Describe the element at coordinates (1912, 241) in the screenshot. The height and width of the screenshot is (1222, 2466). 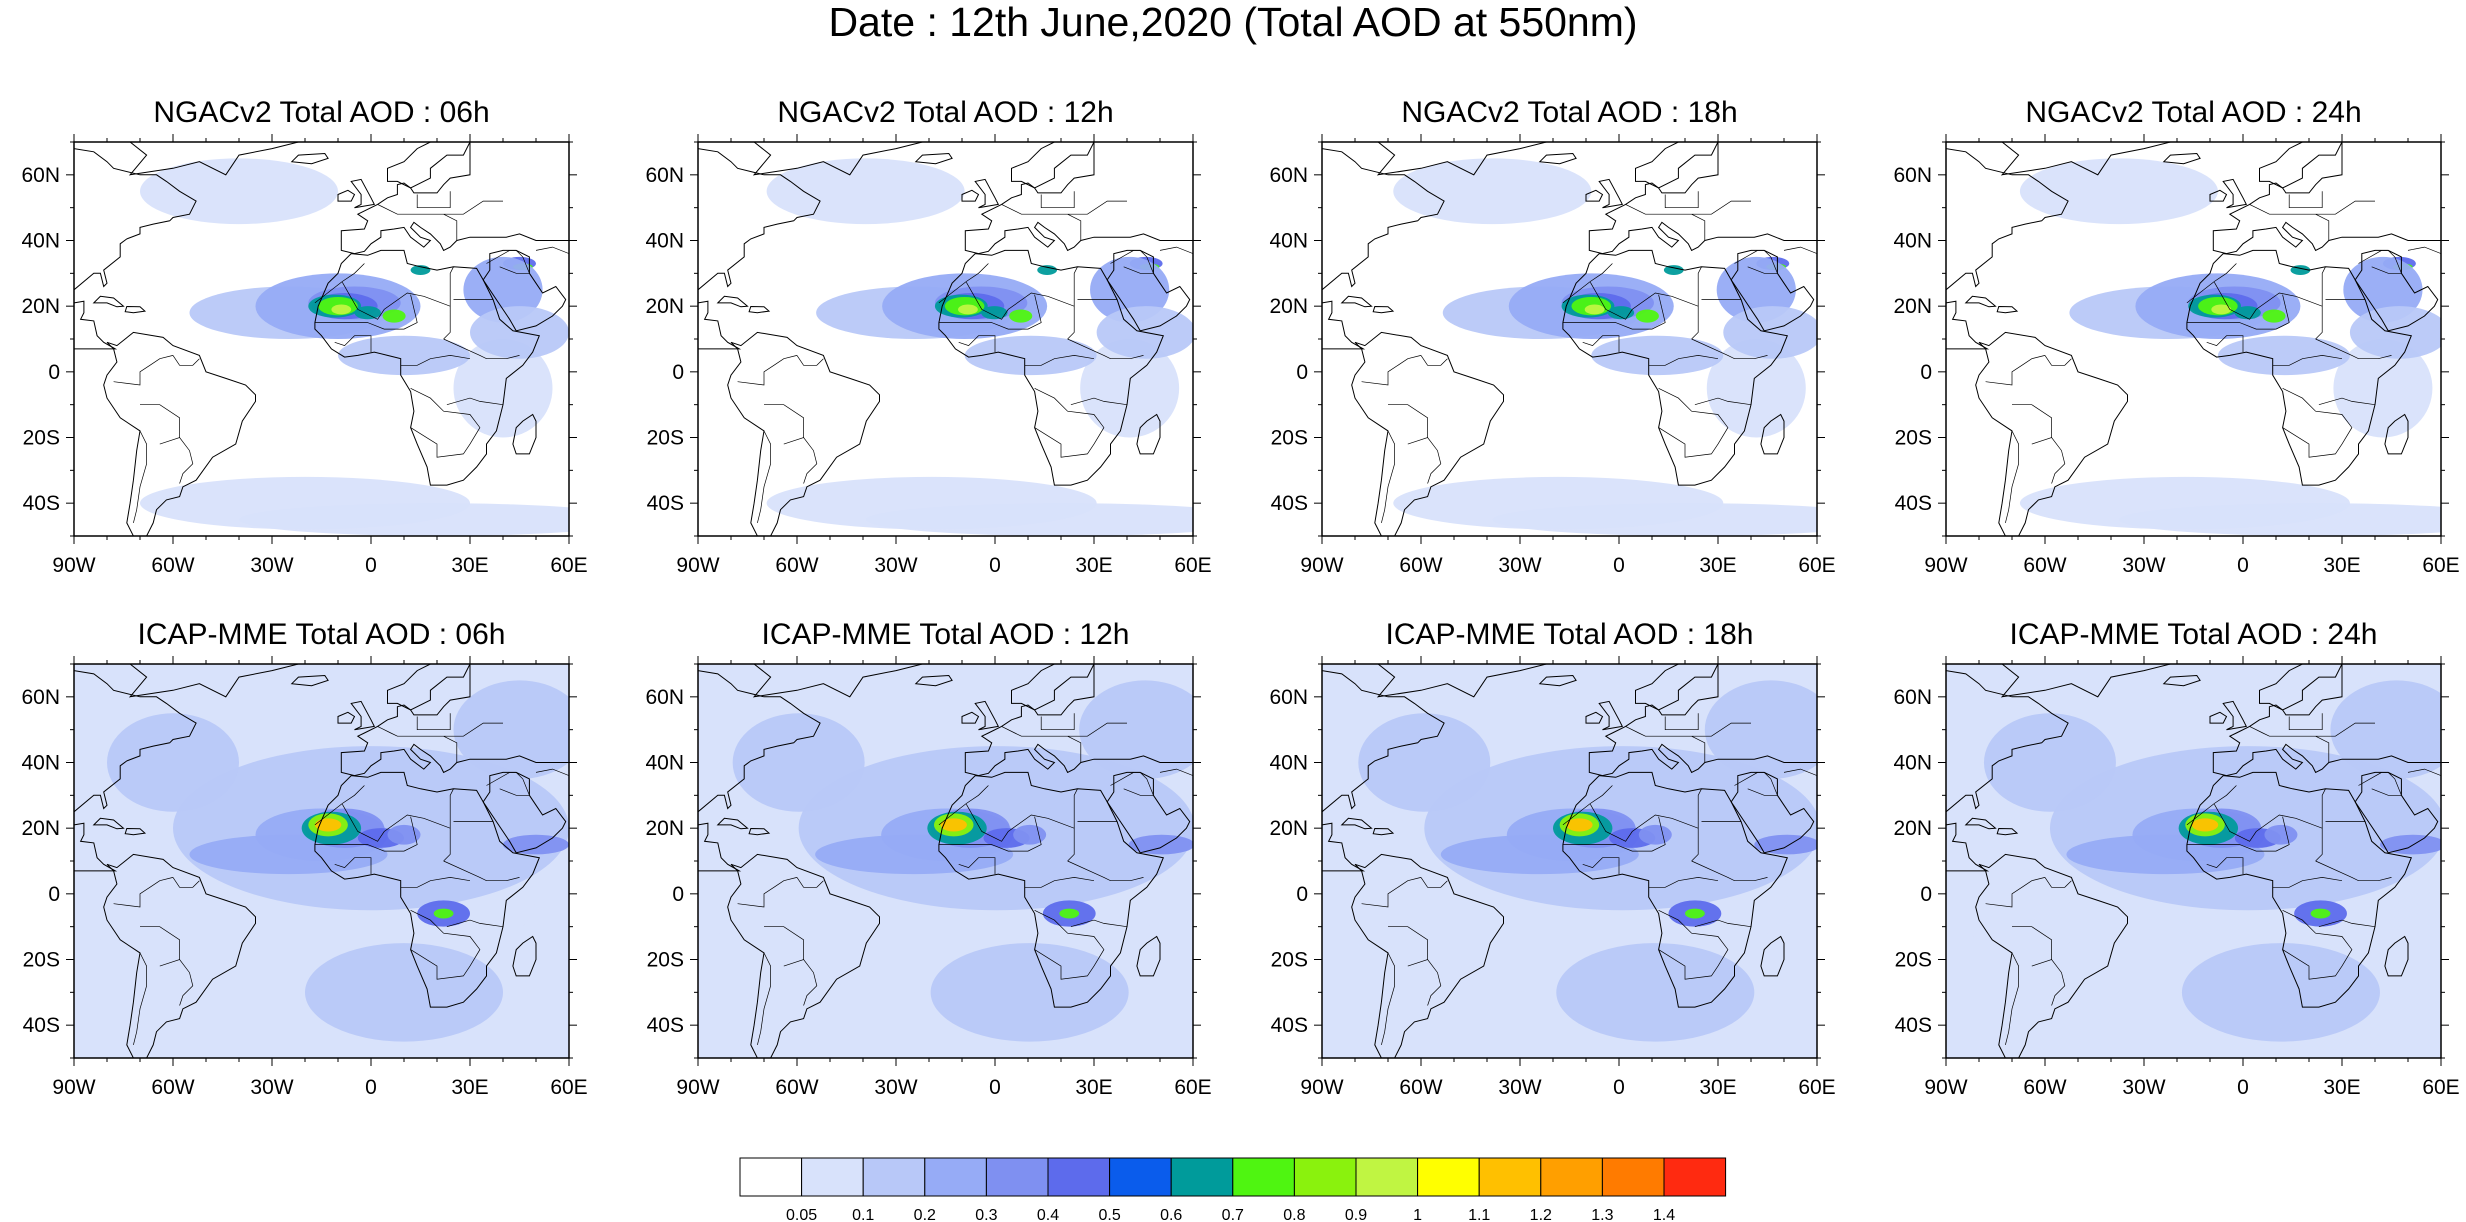
I see `lat-tick-label: 40N` at that location.